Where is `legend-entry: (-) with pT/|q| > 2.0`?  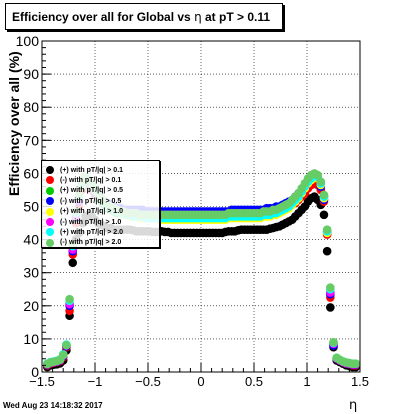 legend-entry: (-) with pT/|q| > 2.0 is located at coordinates (83, 243).